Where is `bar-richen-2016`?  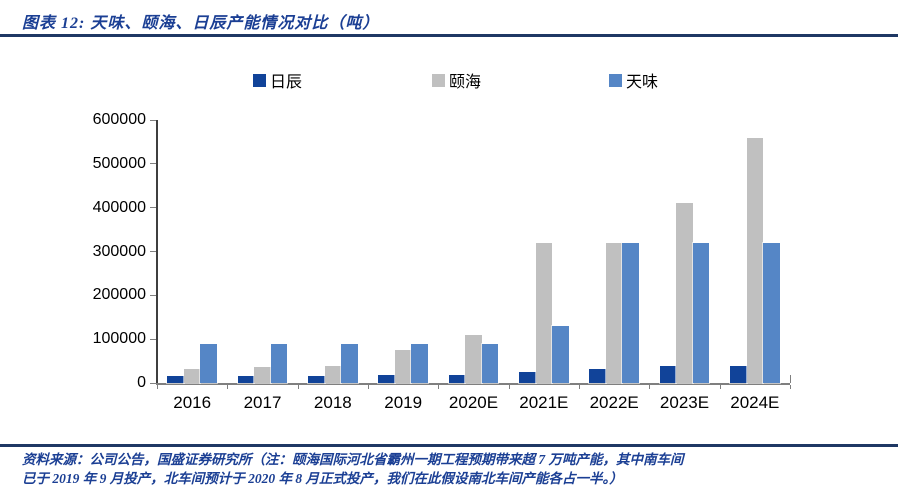
bar-richen-2016 is located at coordinates (175, 379).